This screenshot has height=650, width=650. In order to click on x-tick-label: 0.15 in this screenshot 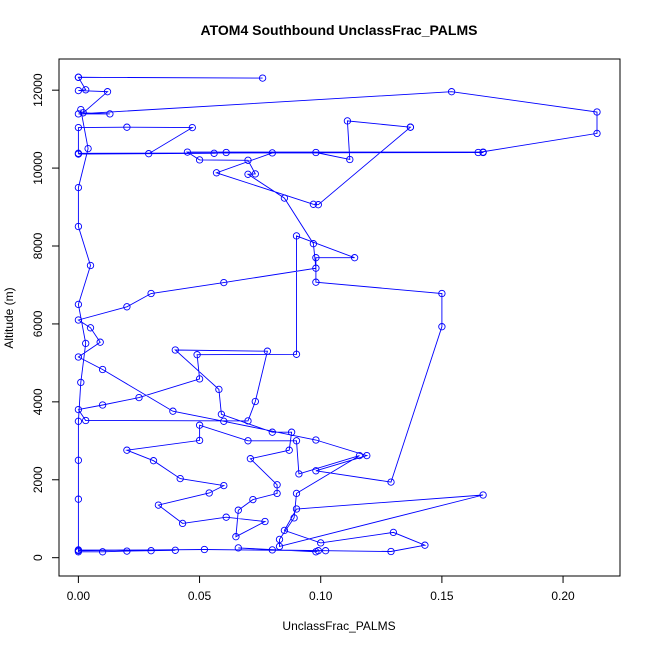, I will do `click(442, 596)`.